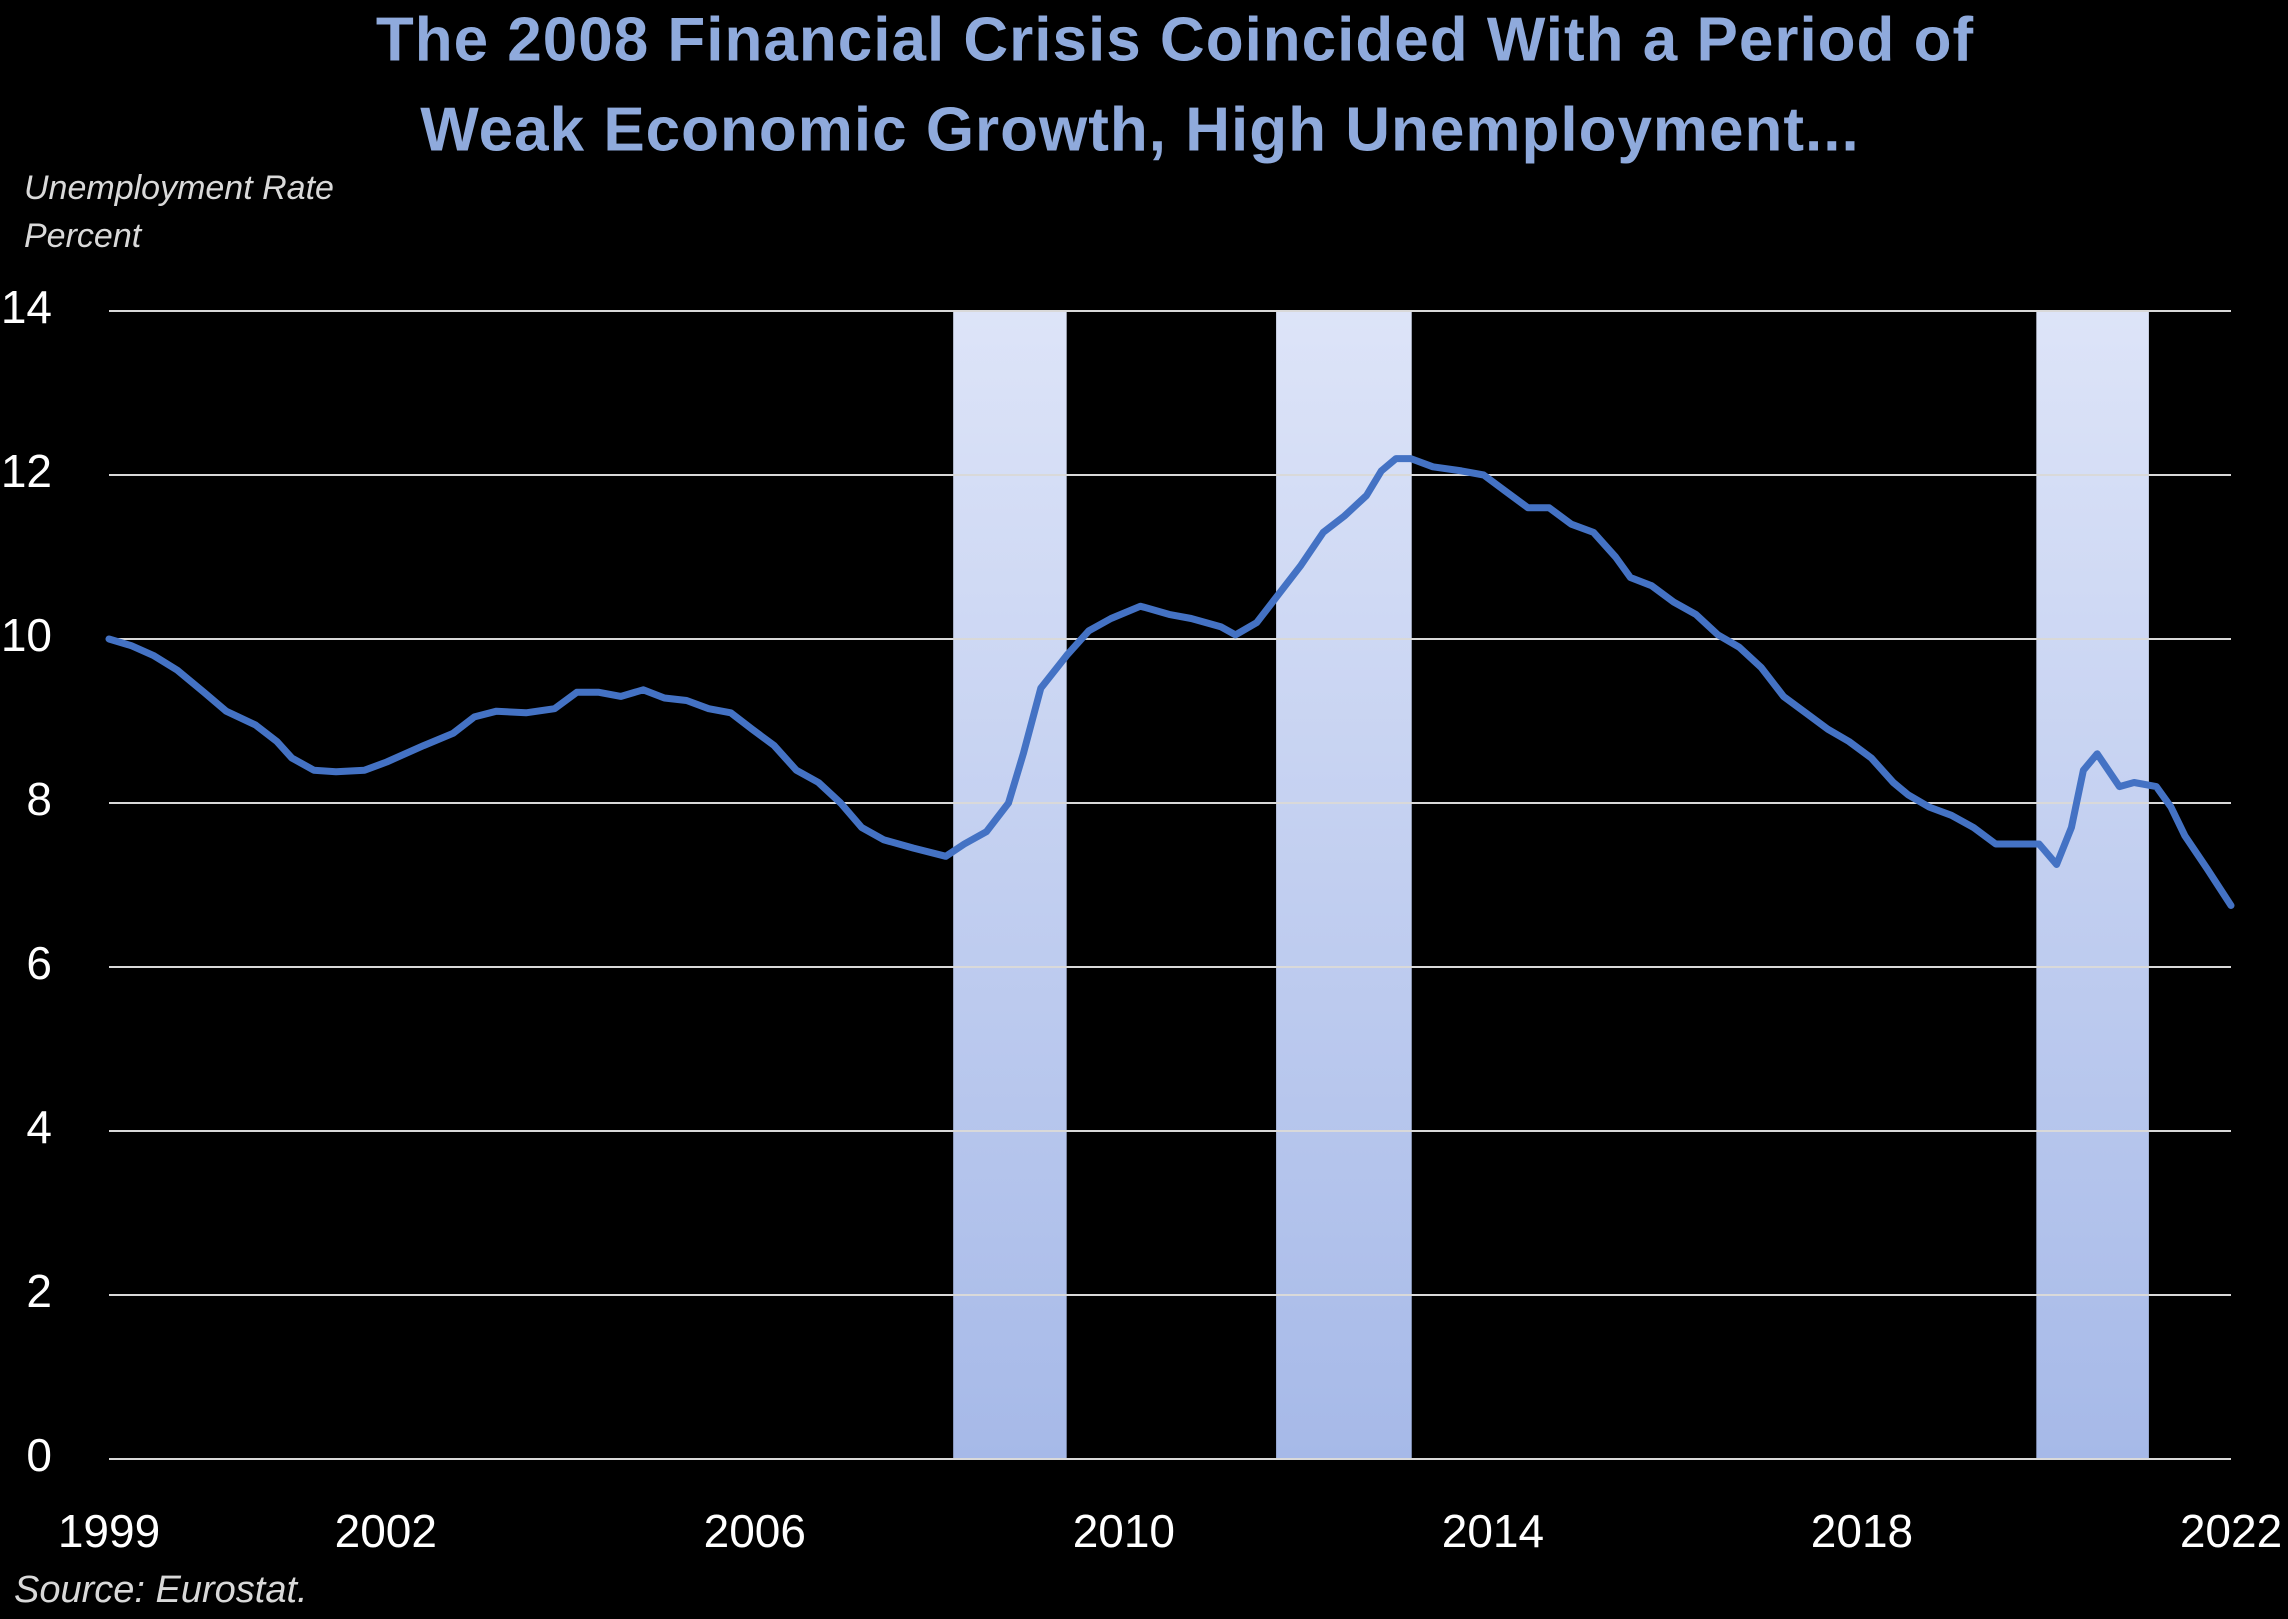  What do you see at coordinates (26, 307) in the screenshot?
I see `y-tick-label: 14` at bounding box center [26, 307].